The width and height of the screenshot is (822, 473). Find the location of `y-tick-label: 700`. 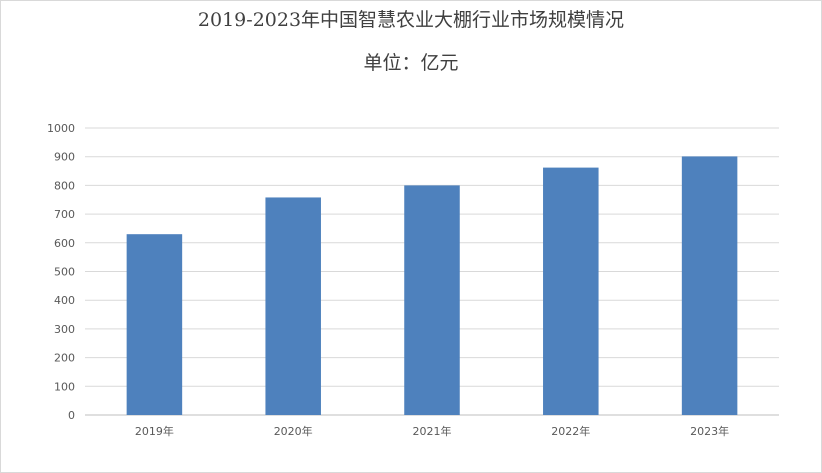

y-tick-label: 700 is located at coordinates (64, 214).